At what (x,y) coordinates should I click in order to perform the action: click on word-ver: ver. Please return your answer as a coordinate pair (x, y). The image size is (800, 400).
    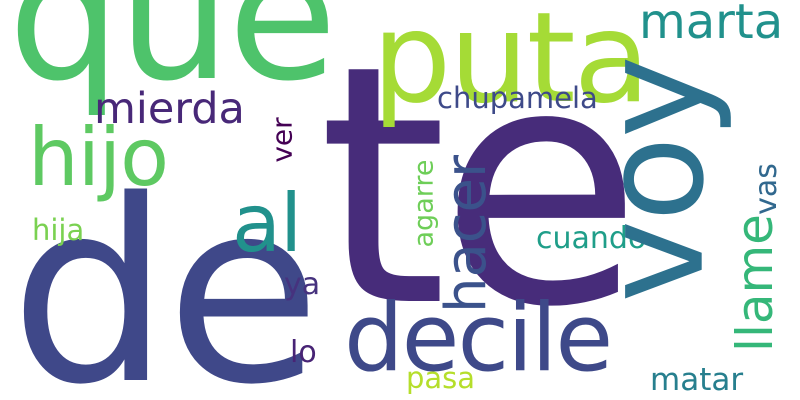
    Looking at the image, I should click on (282, 140).